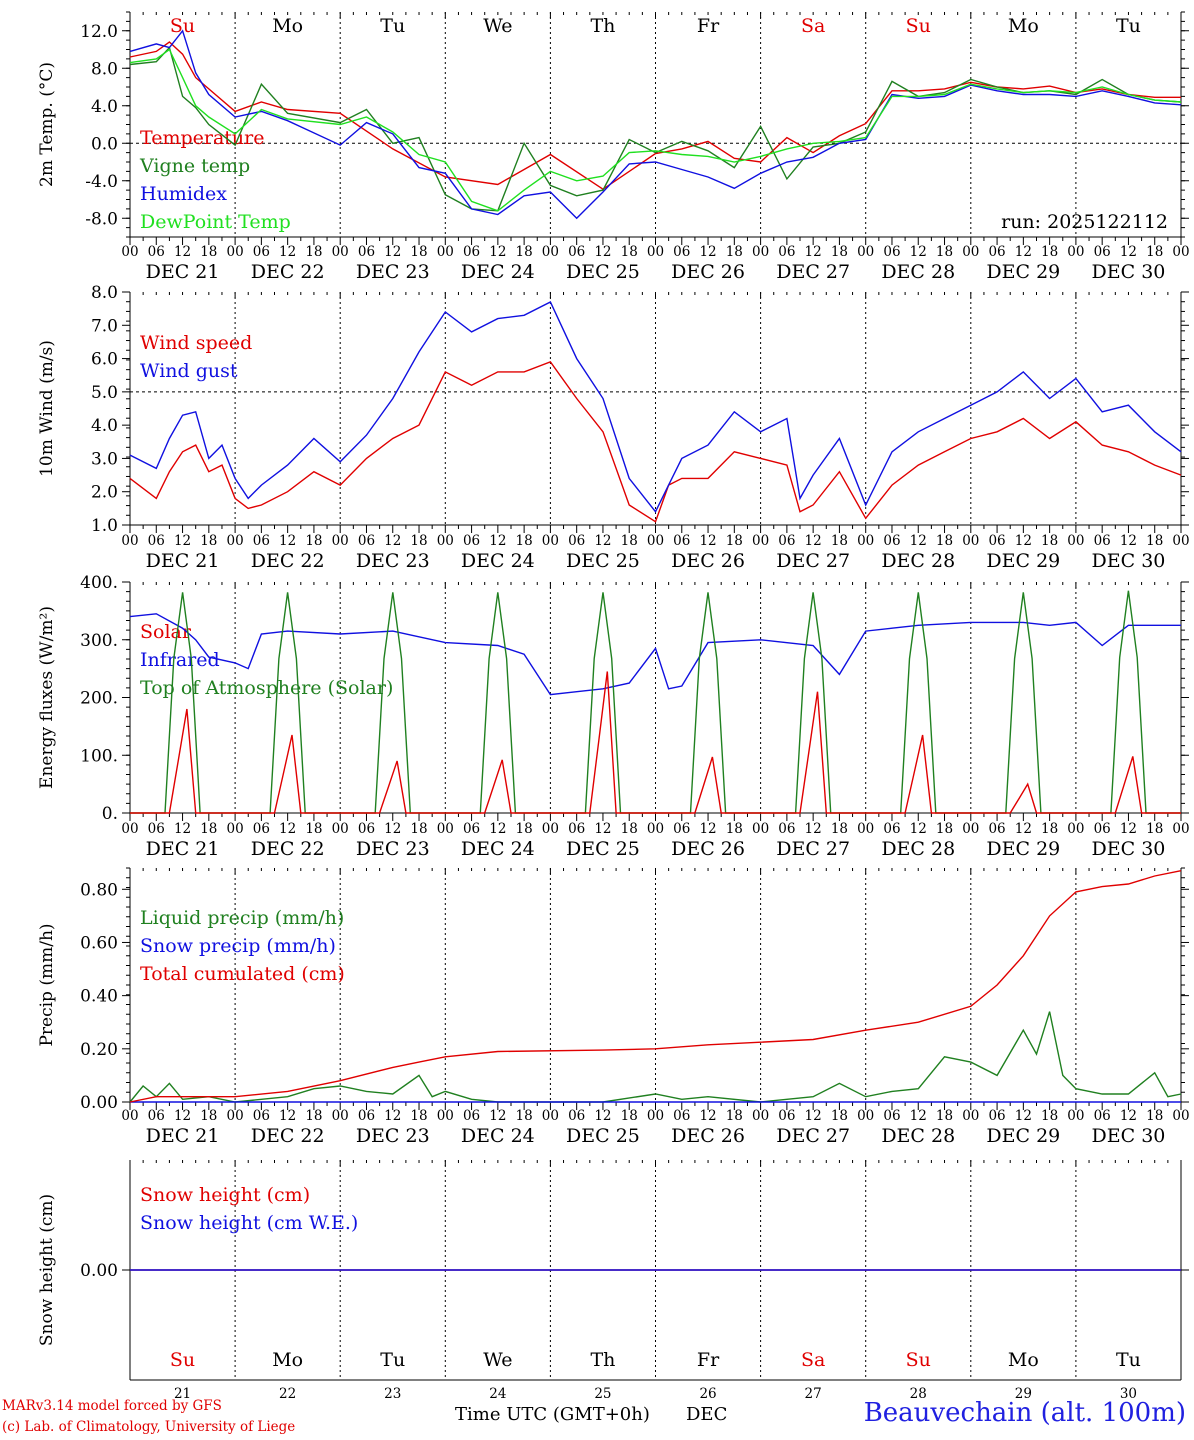  I want to click on day-number: 29, so click(1023, 1394).